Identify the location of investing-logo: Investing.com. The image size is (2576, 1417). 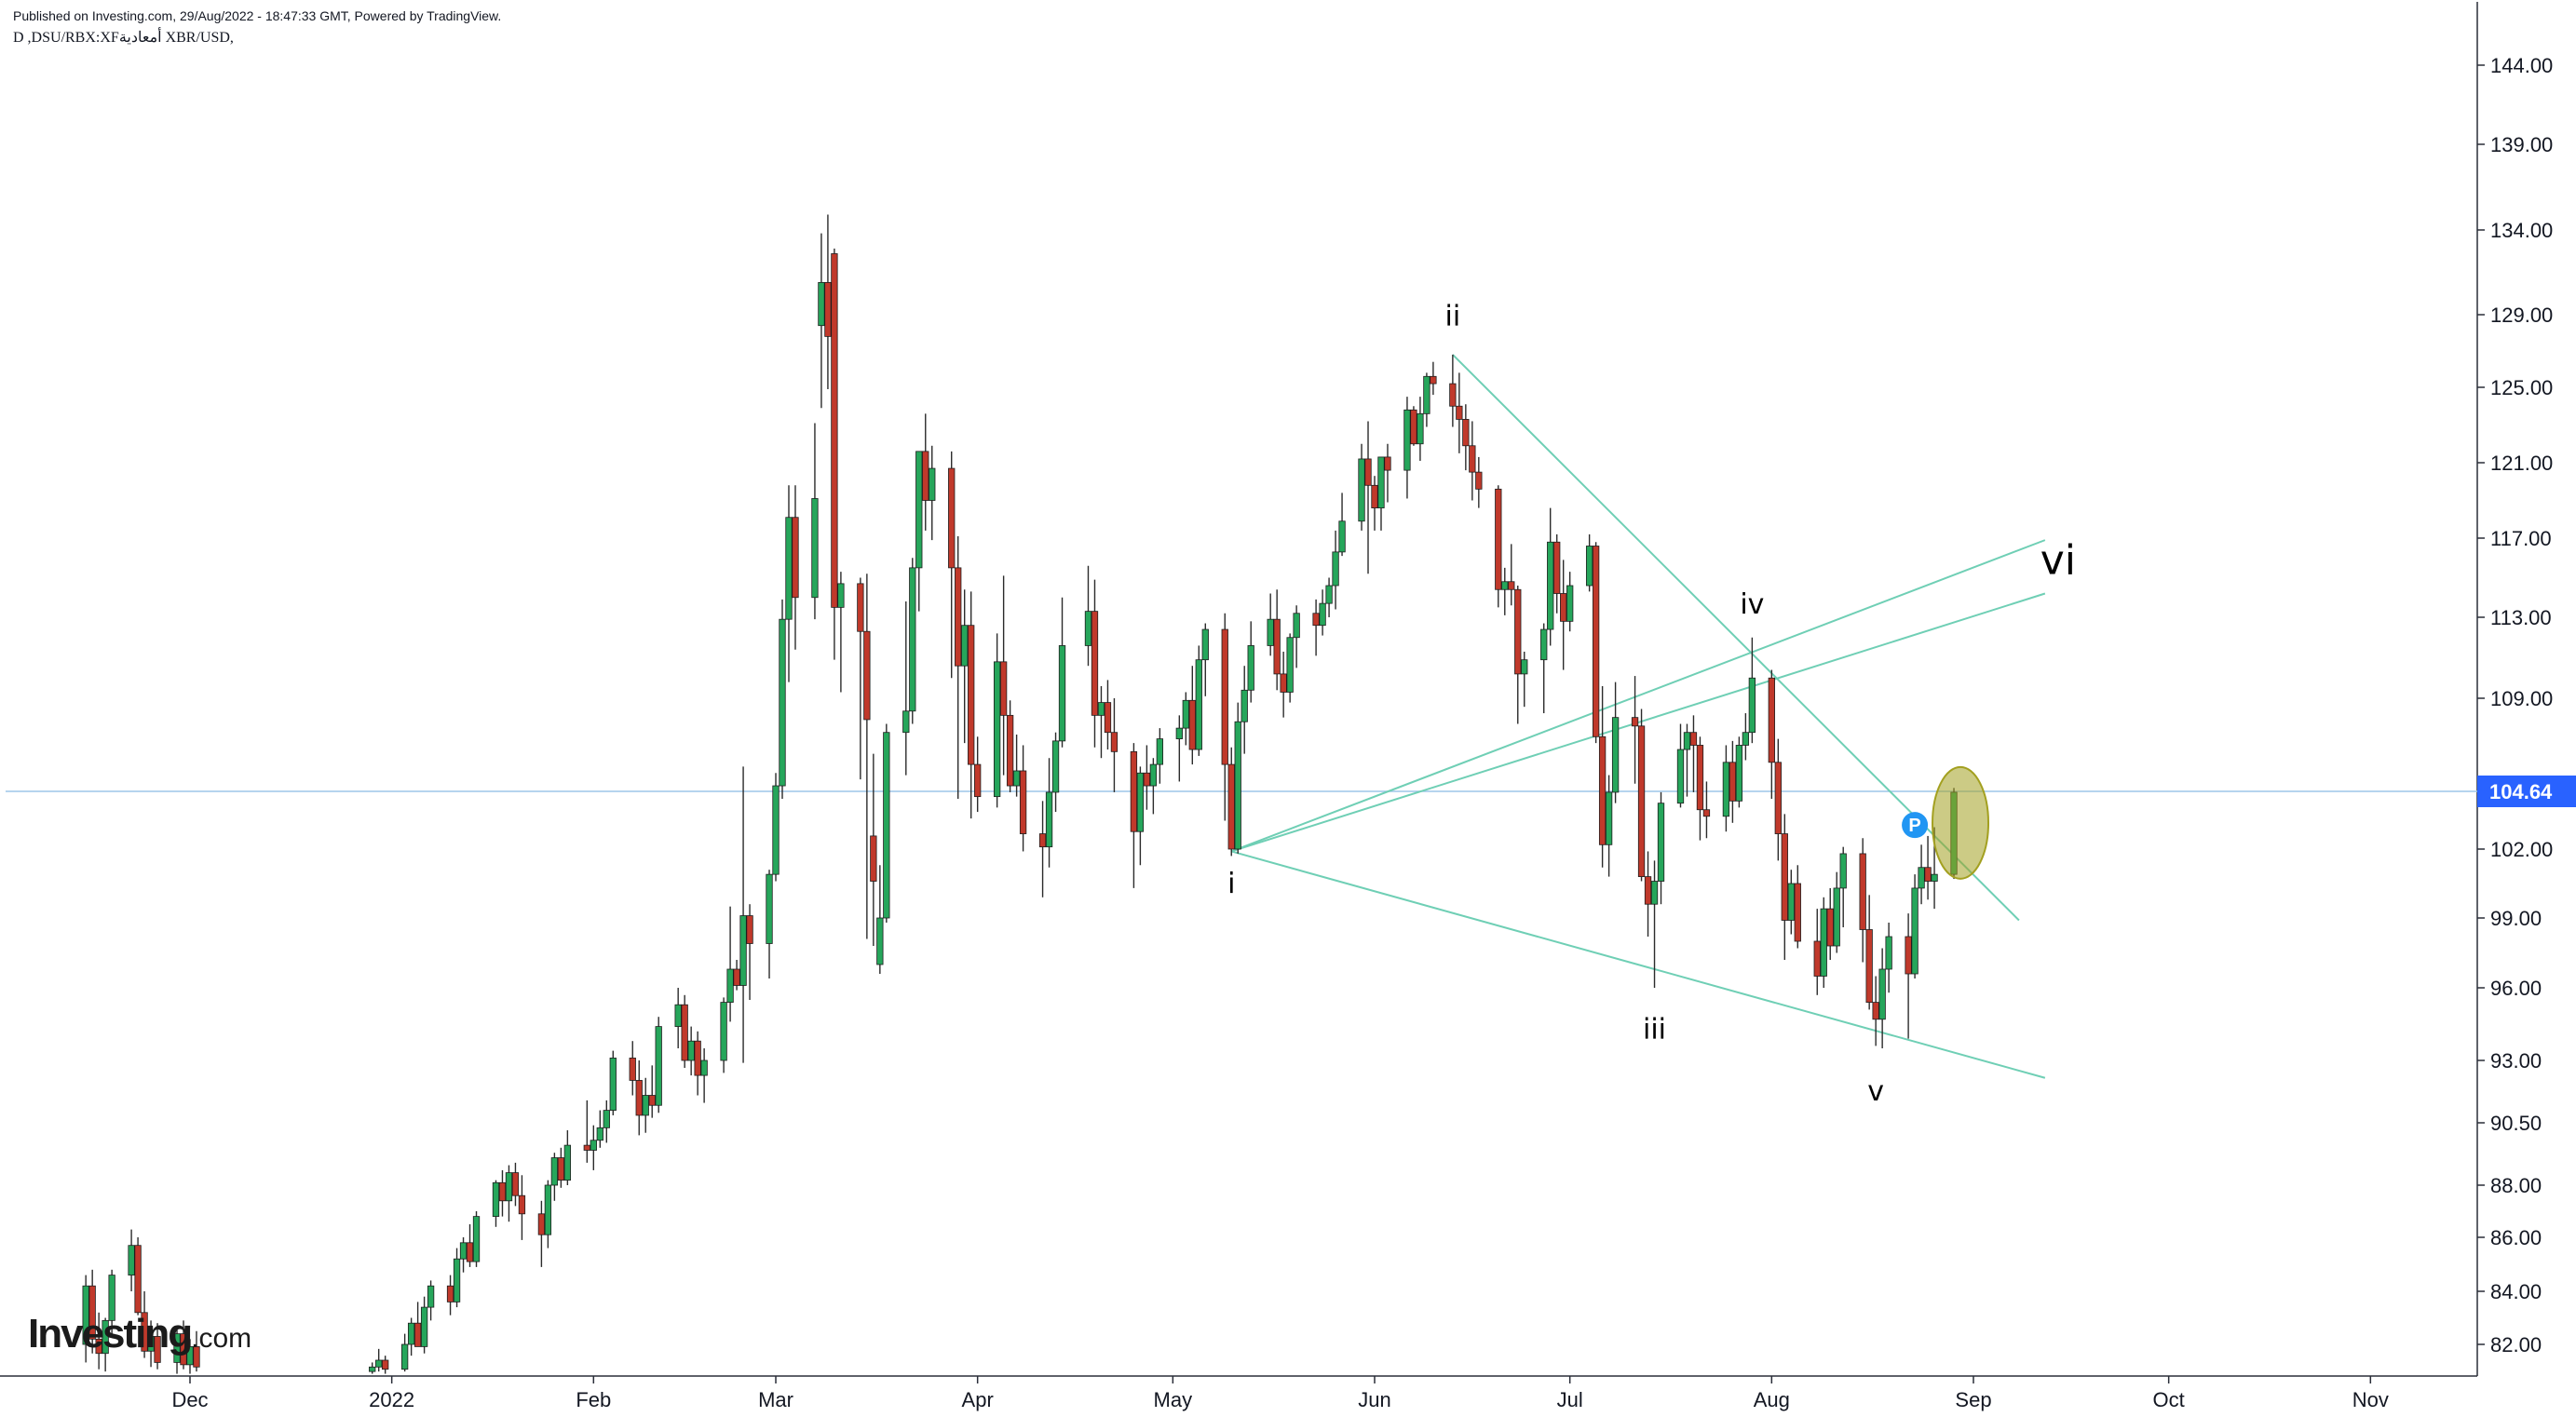
(139, 1334).